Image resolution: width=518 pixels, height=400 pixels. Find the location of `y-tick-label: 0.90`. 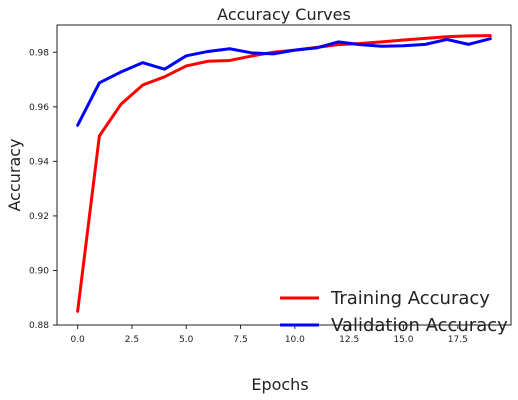

y-tick-label: 0.90 is located at coordinates (39, 271).